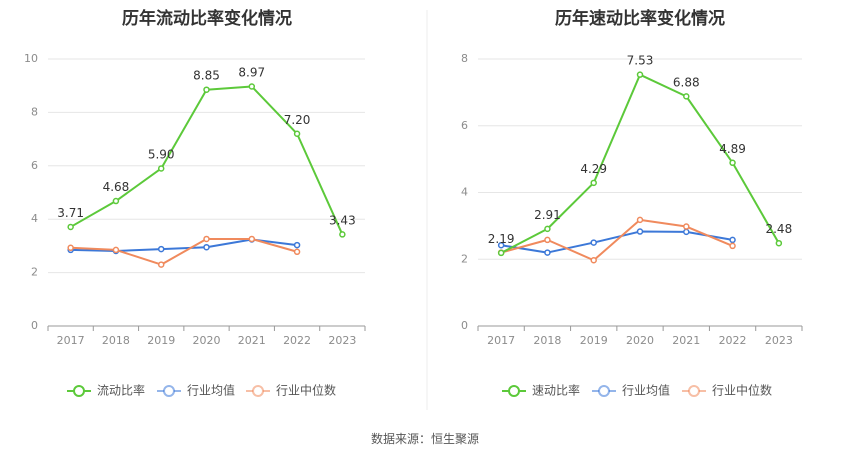 The width and height of the screenshot is (850, 459). What do you see at coordinates (732, 149) in the screenshot?
I see `data-label: 4.89` at bounding box center [732, 149].